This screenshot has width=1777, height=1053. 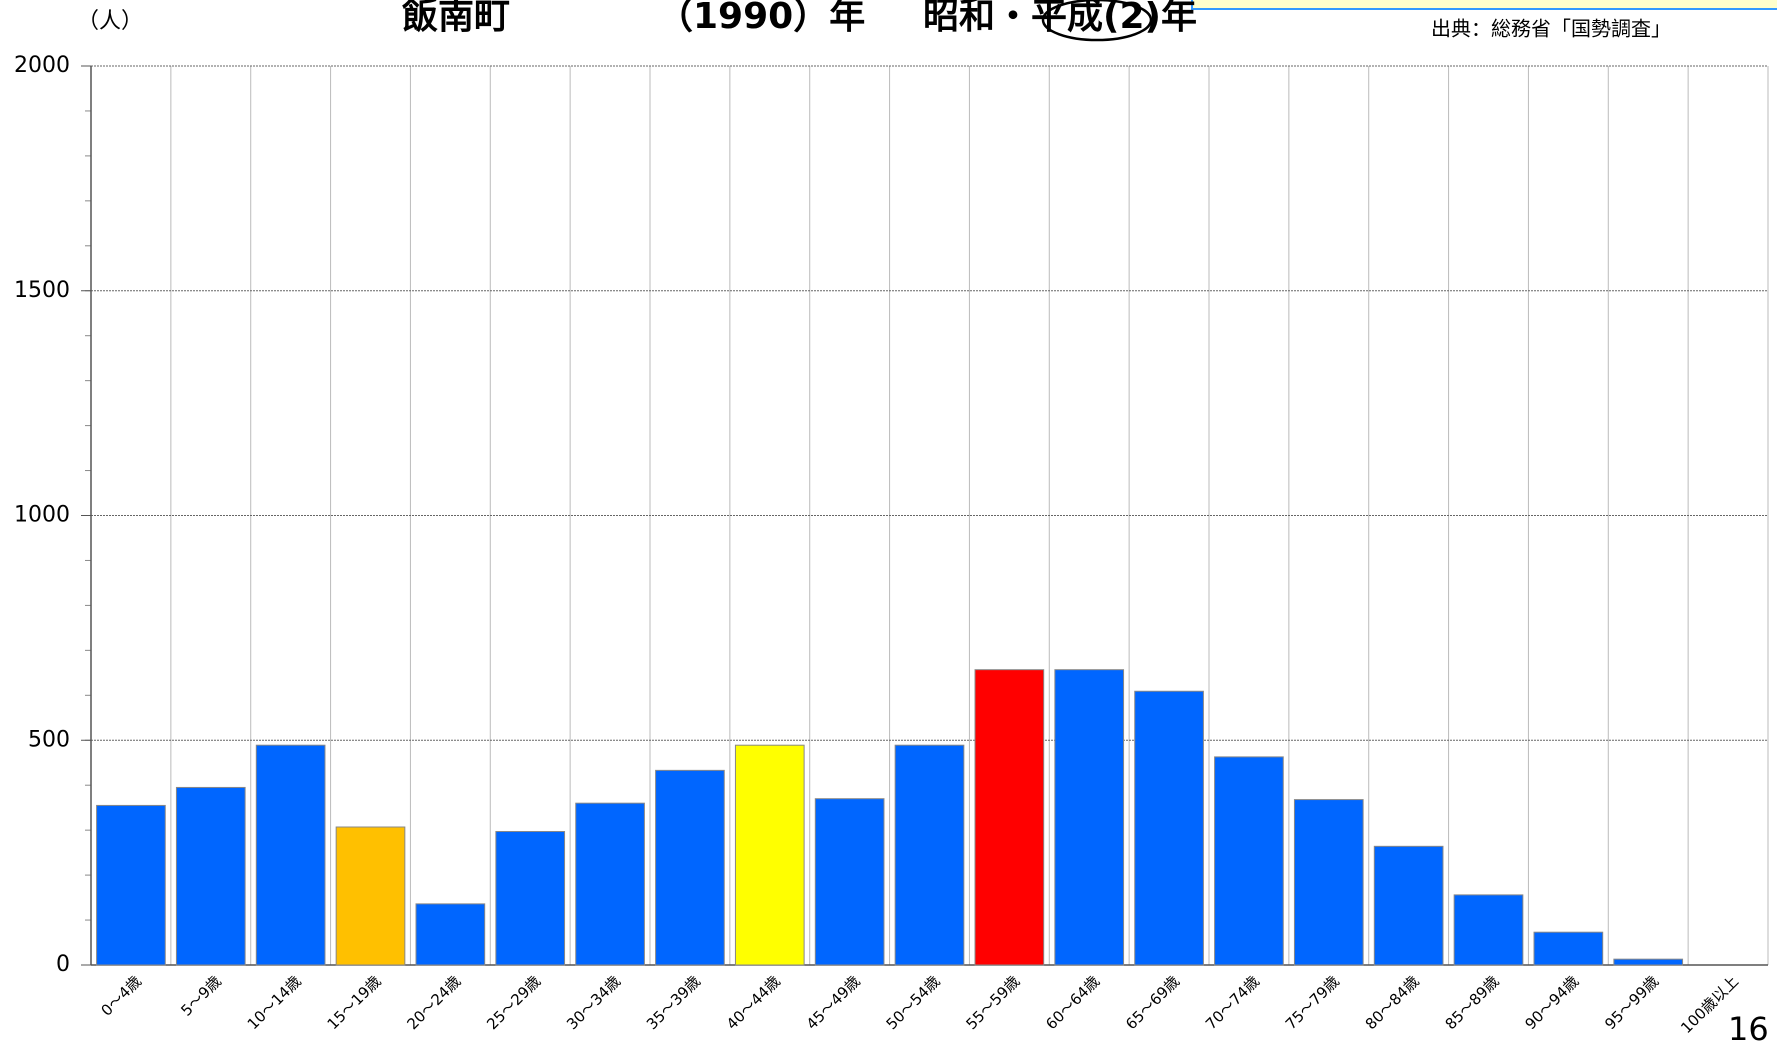 What do you see at coordinates (753, 1002) in the screenshot?
I see `x-tick-label: 40～44歳` at bounding box center [753, 1002].